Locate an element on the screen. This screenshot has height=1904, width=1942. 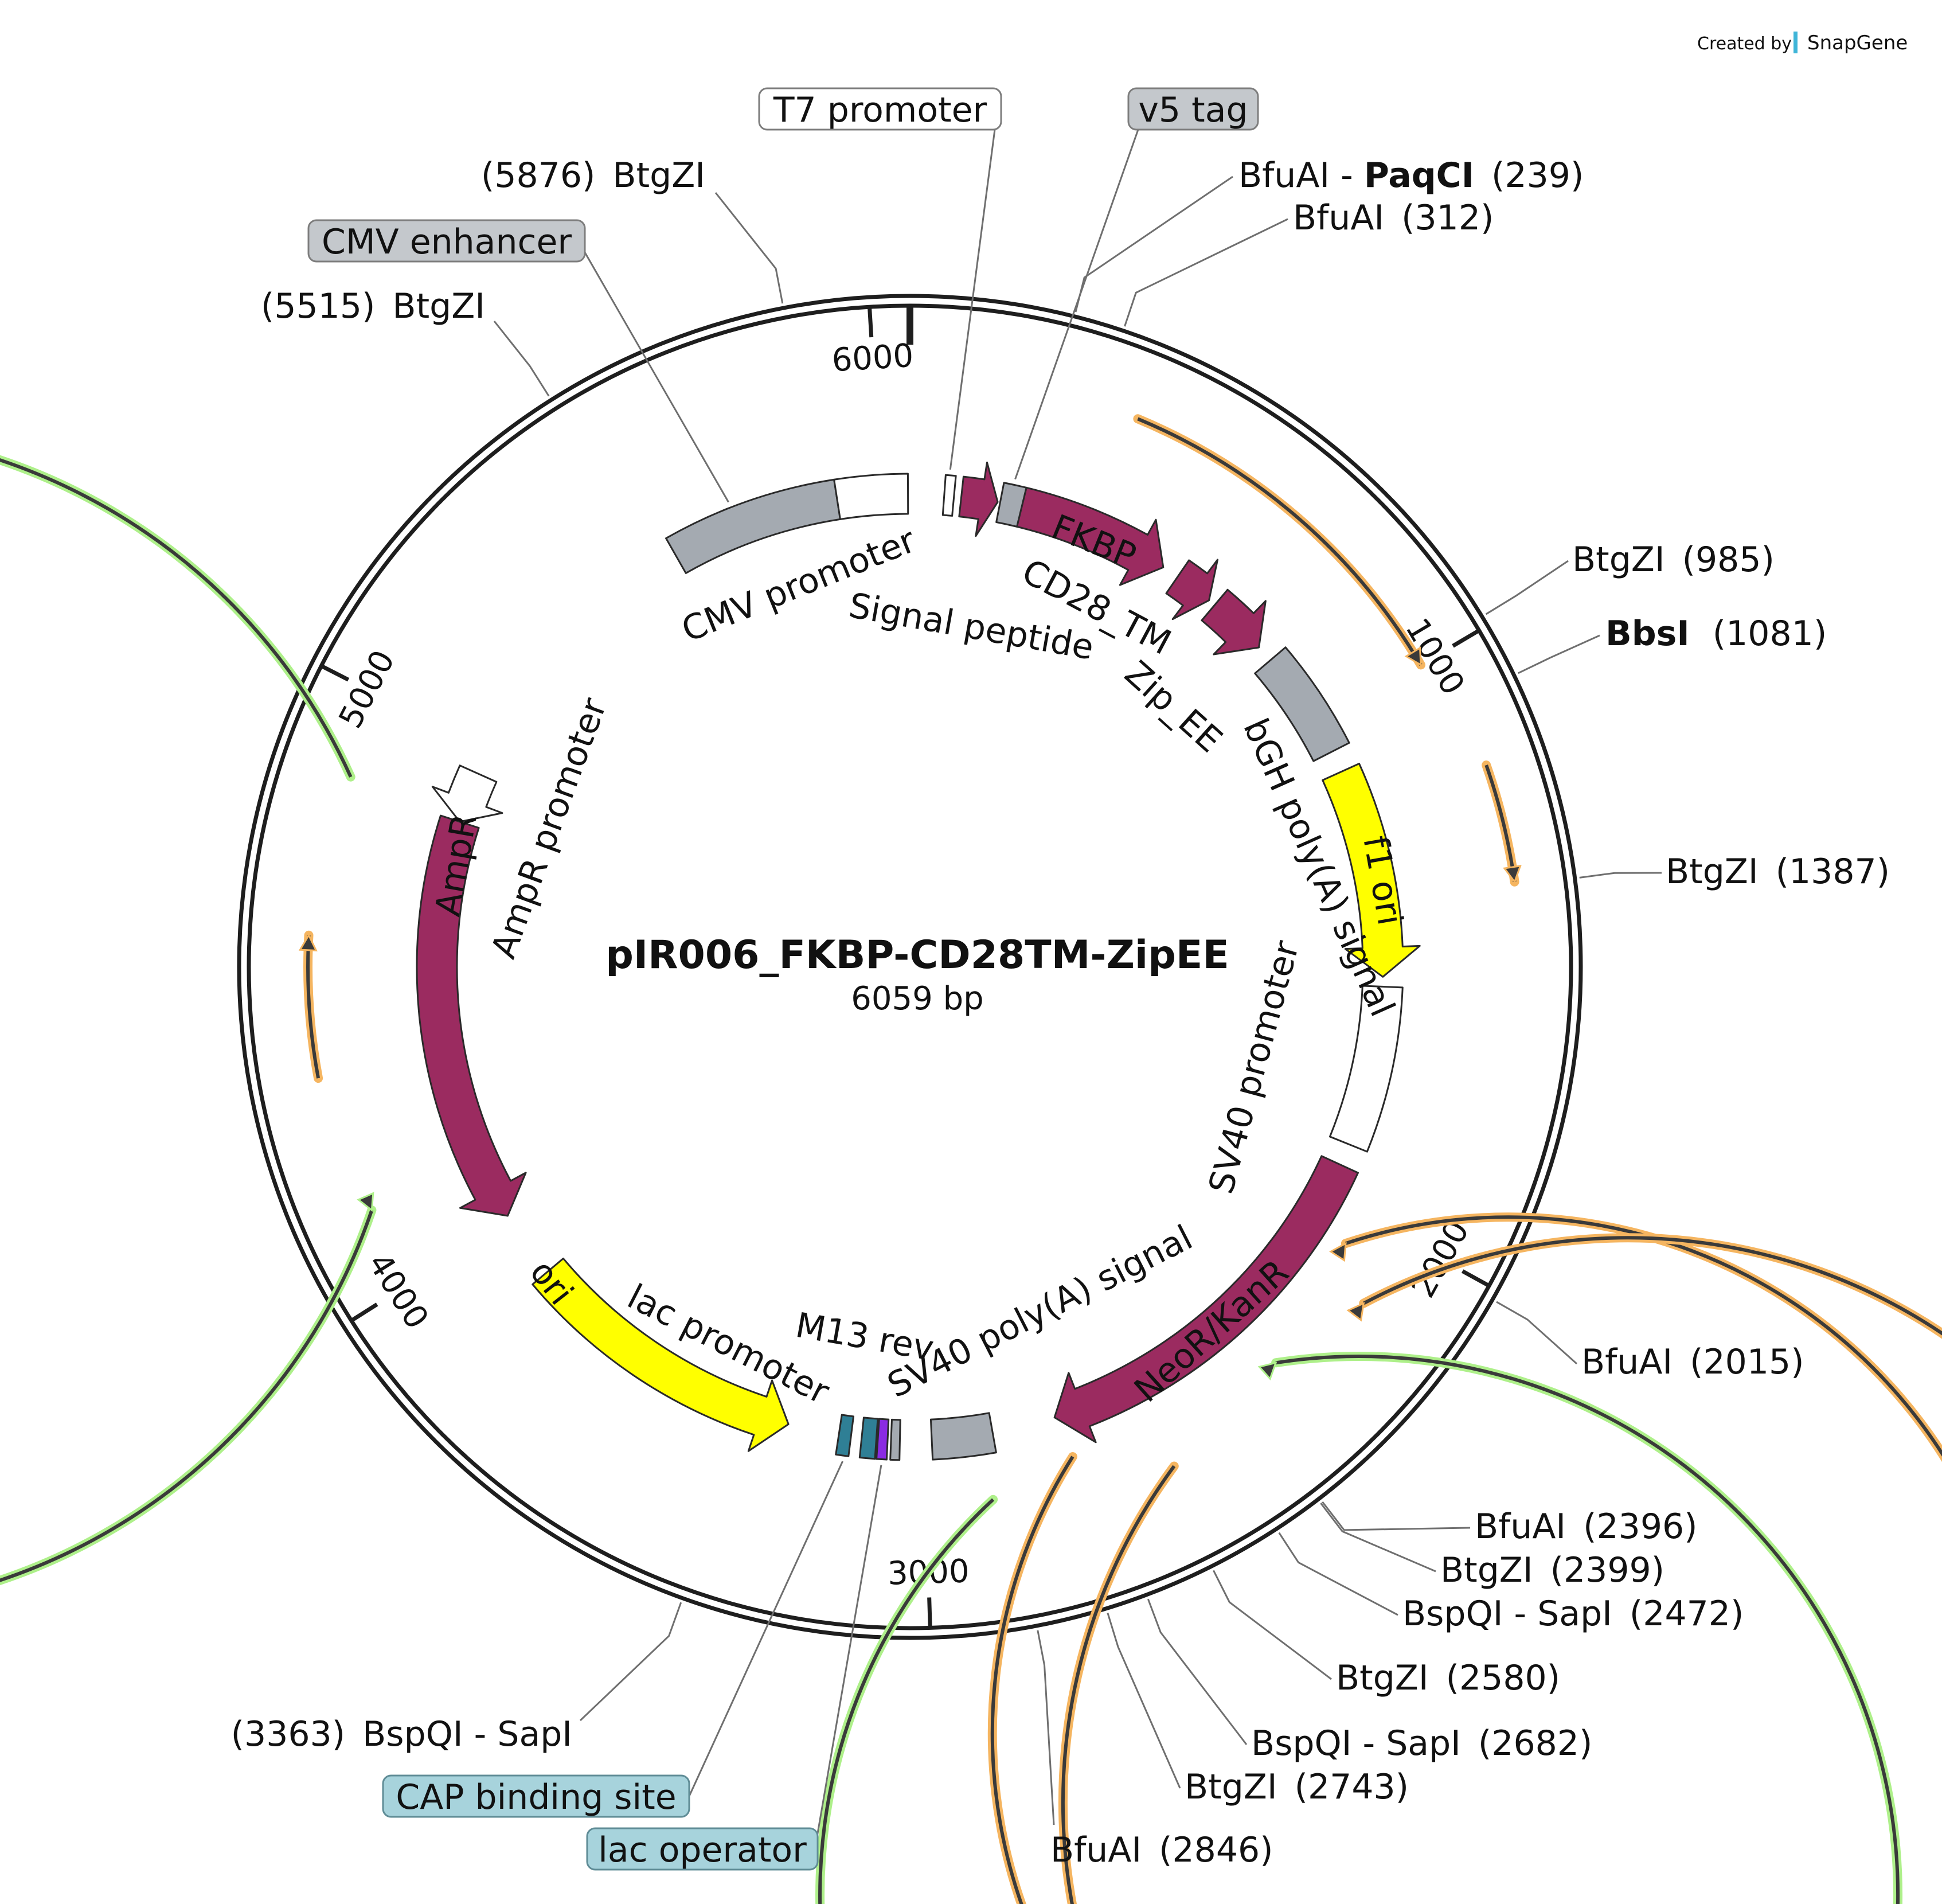
label-cap-site: CAP binding site is located at coordinates (536, 1796).